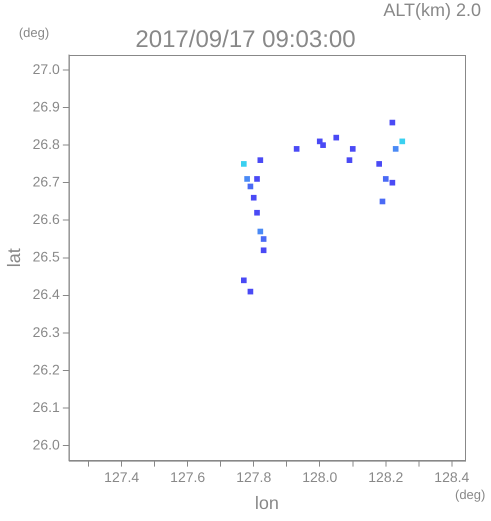 The height and width of the screenshot is (521, 491). Describe the element at coordinates (266, 503) in the screenshot. I see `x-axis-title: lon` at that location.